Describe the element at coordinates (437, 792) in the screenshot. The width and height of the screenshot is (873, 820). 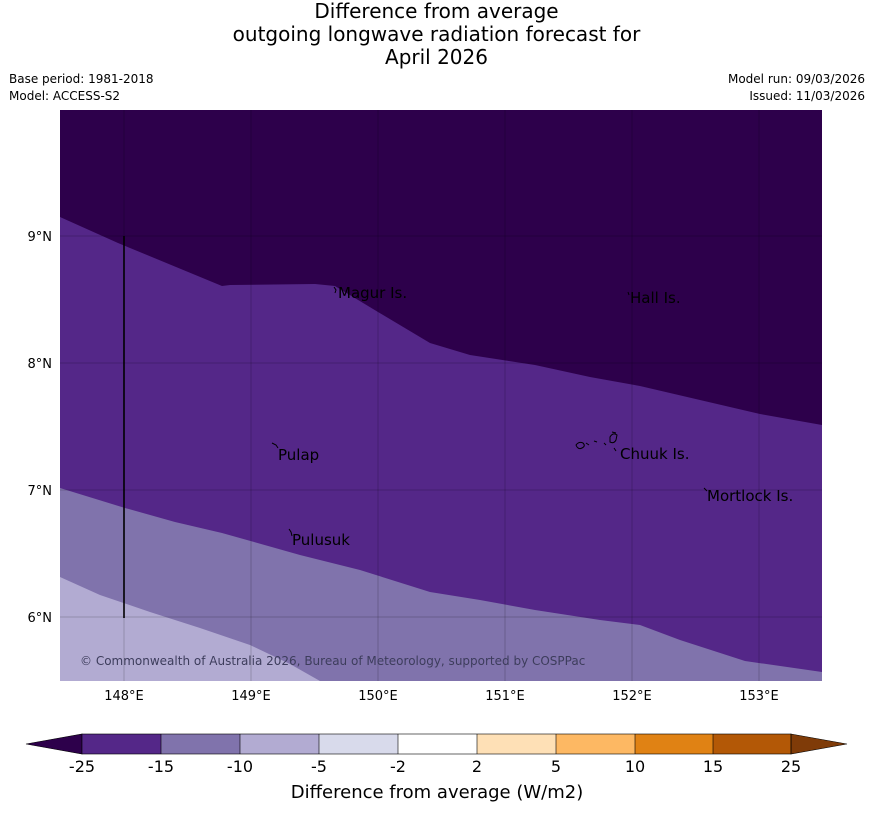
I see `colorbar-title: Difference from average (W/m2)` at that location.